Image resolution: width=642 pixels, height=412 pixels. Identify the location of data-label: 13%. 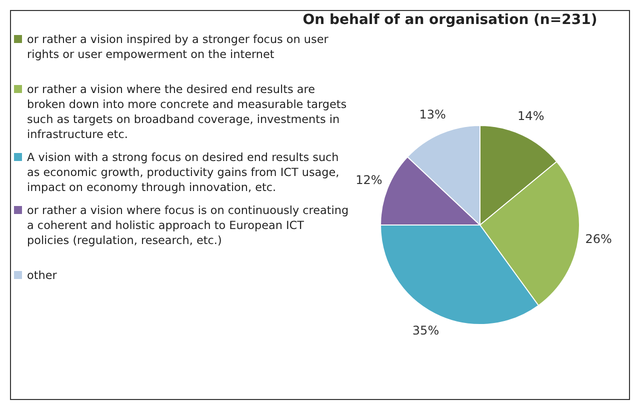
(432, 114).